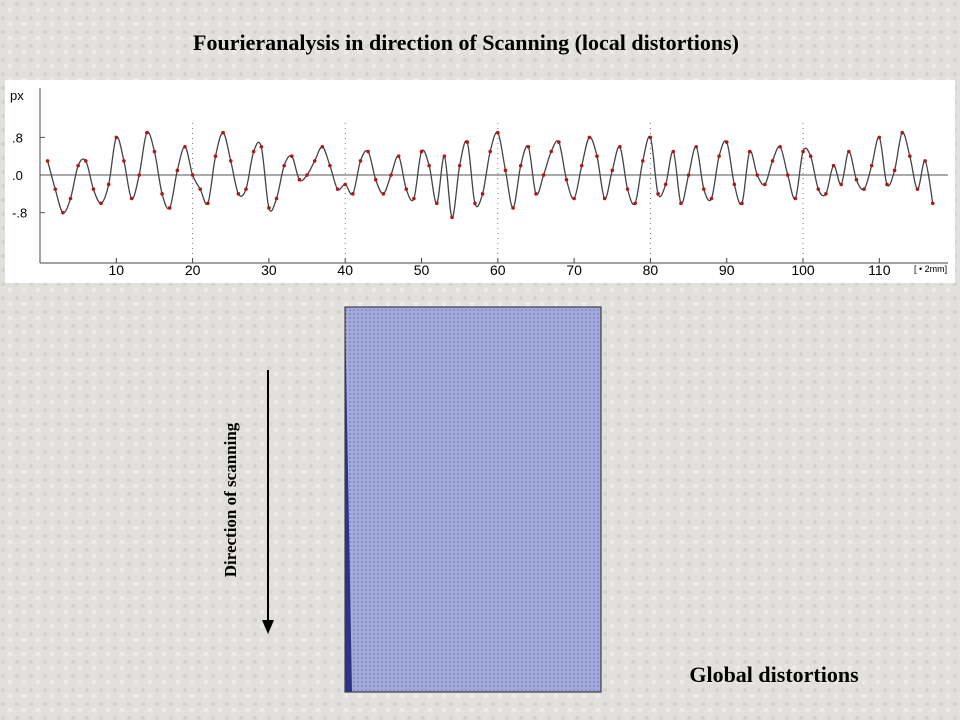  I want to click on y-tick-label: .0, so click(17, 175).